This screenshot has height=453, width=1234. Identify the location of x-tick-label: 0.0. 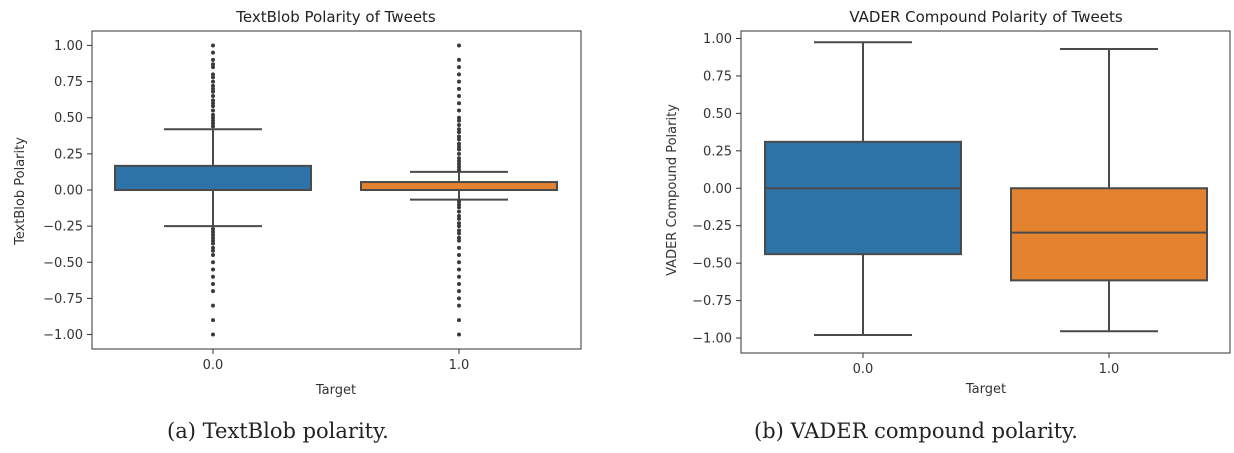
(863, 369).